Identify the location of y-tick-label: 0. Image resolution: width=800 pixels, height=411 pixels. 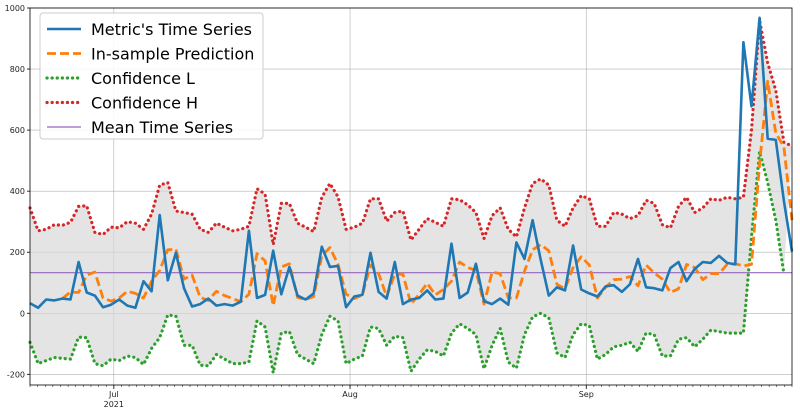
(22, 313).